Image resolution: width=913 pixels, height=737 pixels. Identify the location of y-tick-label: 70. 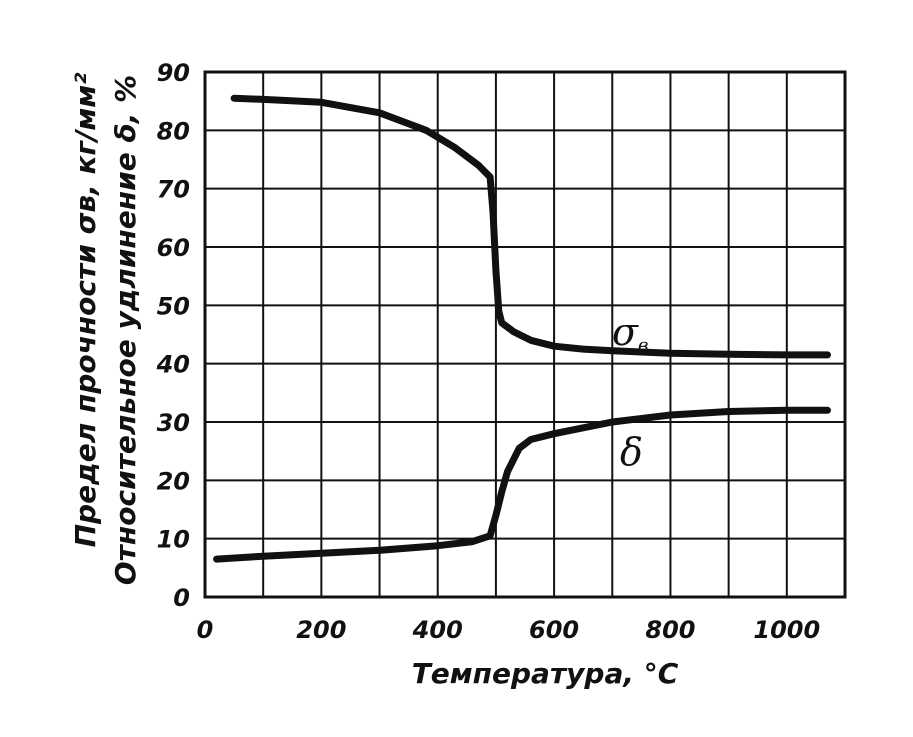
(173, 190).